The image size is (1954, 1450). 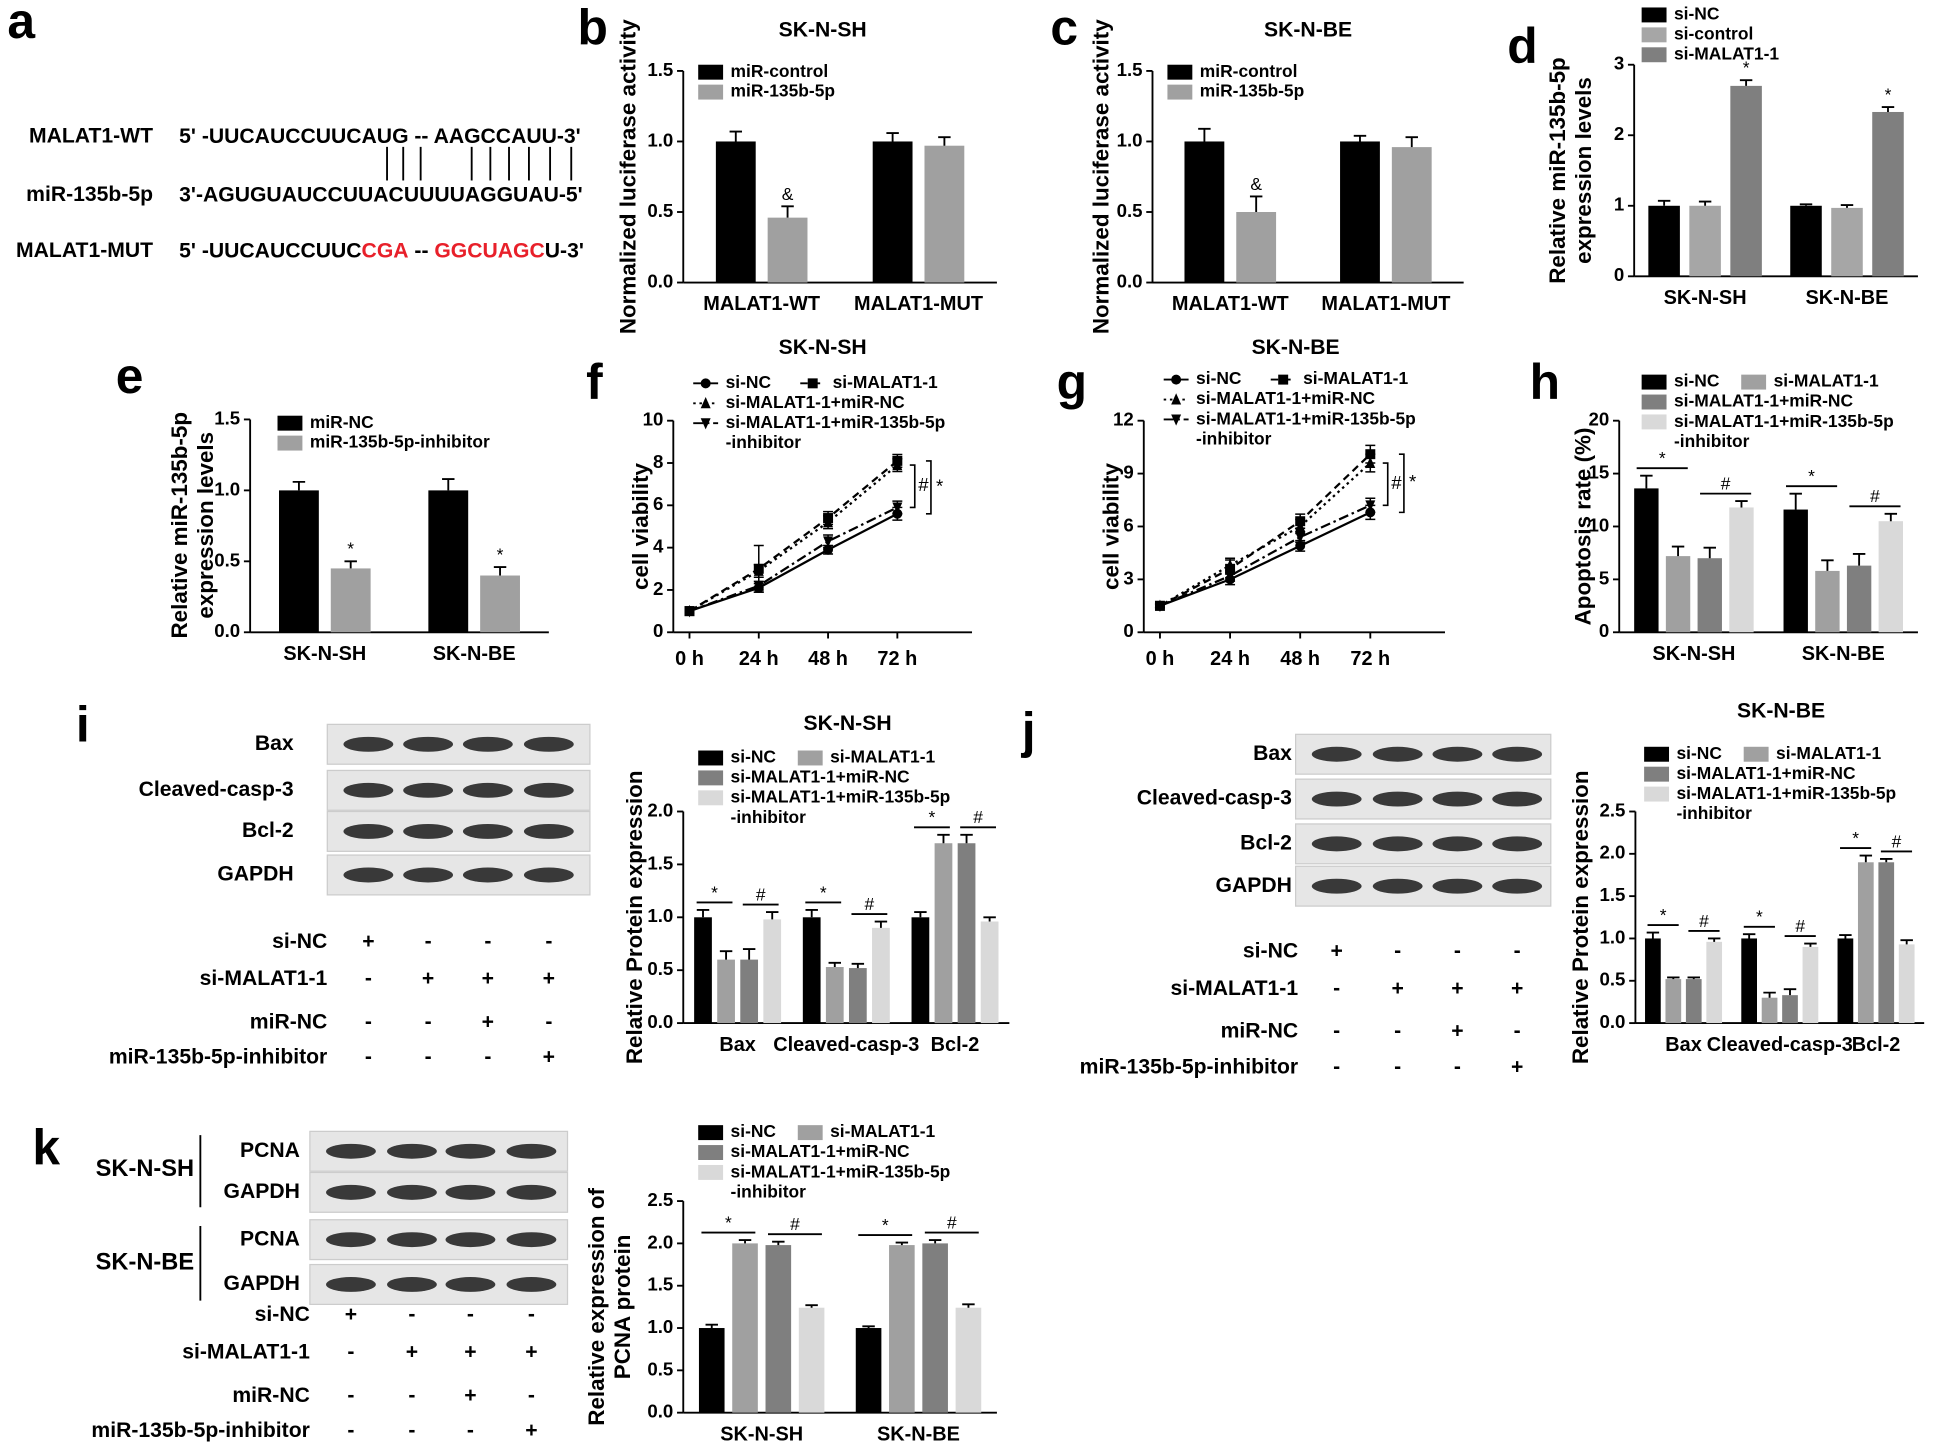 What do you see at coordinates (1370, 659) in the screenshot?
I see `x-tick-label: 72 h` at bounding box center [1370, 659].